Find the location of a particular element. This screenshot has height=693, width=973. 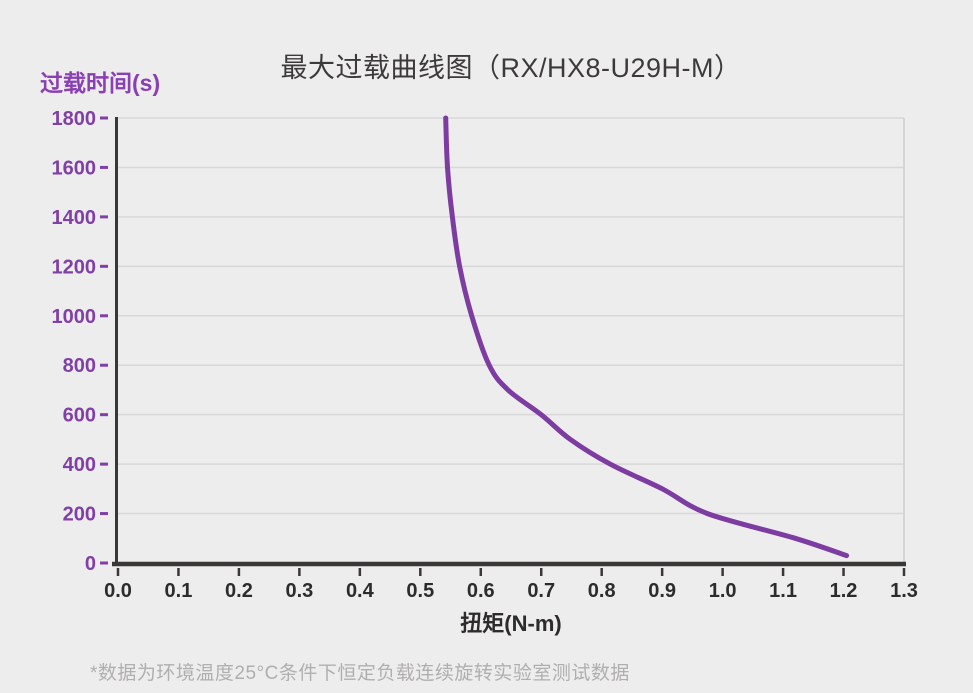

y-tick-label-600: 600 is located at coordinates (79, 416).